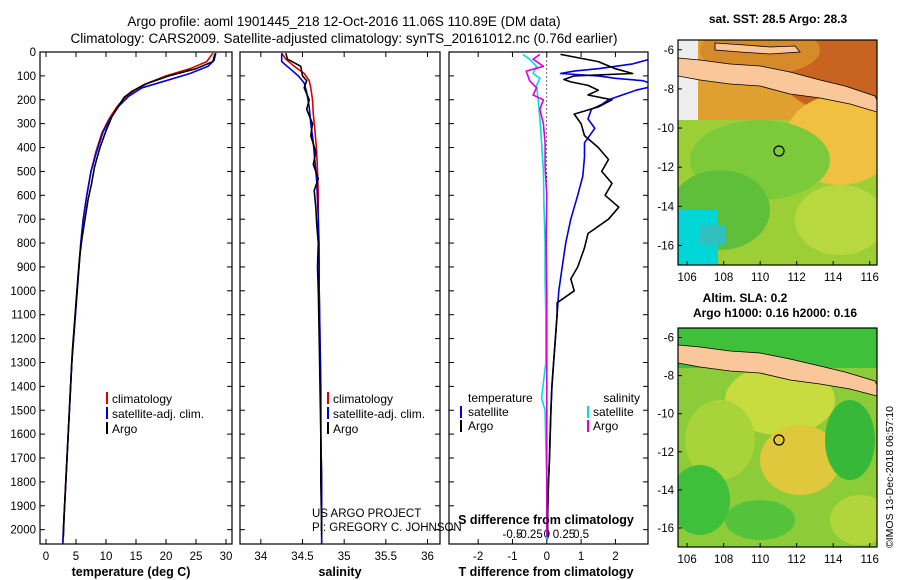  What do you see at coordinates (581, 557) in the screenshot?
I see `x-tick-label: 1` at bounding box center [581, 557].